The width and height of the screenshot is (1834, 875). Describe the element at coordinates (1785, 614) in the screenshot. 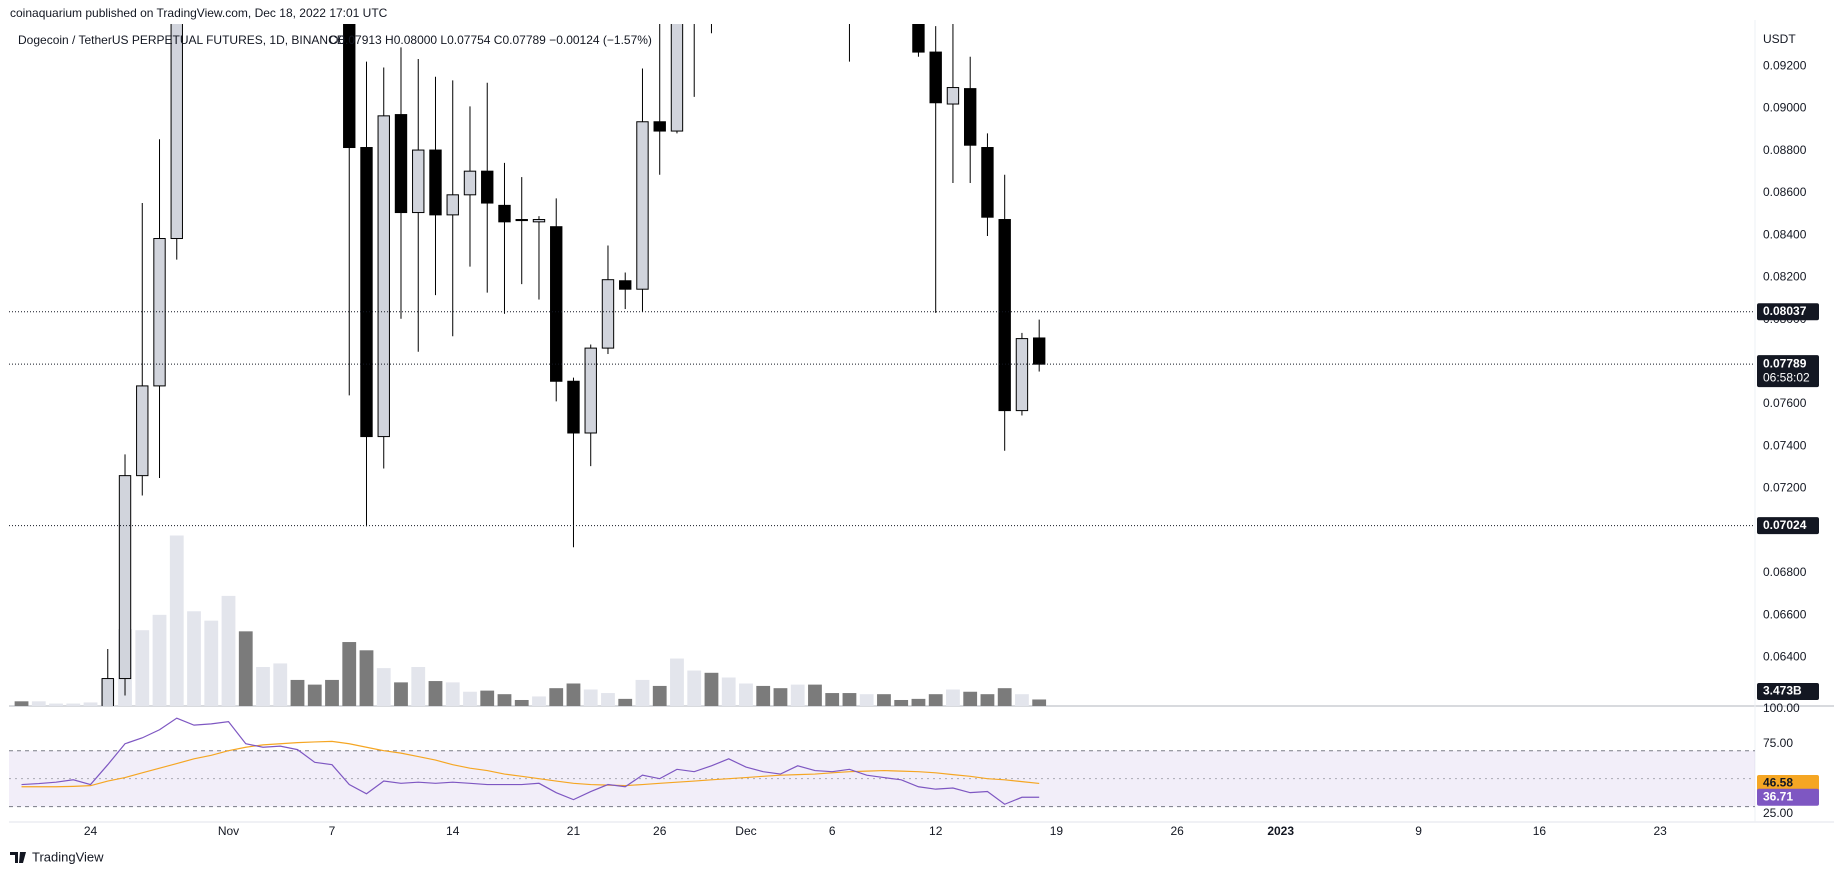

I see `y-tick-label: 0.06600` at that location.